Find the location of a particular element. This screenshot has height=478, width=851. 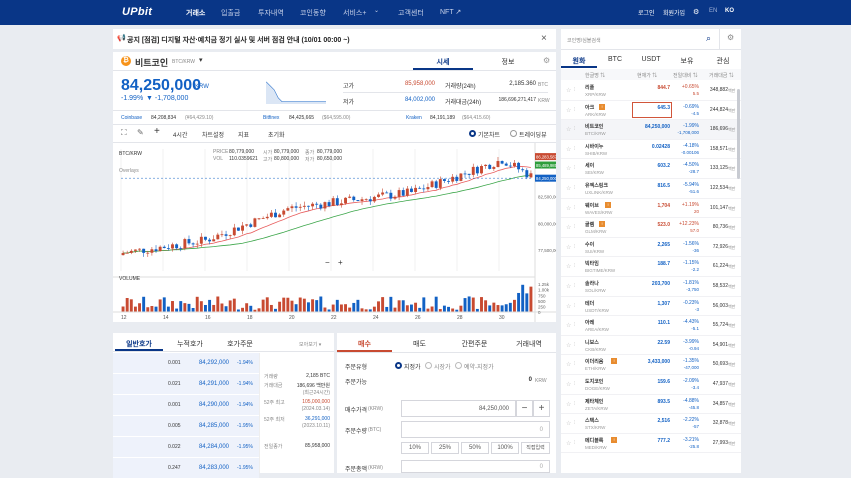

overlays-toggle: Overlays is located at coordinates (129, 171).